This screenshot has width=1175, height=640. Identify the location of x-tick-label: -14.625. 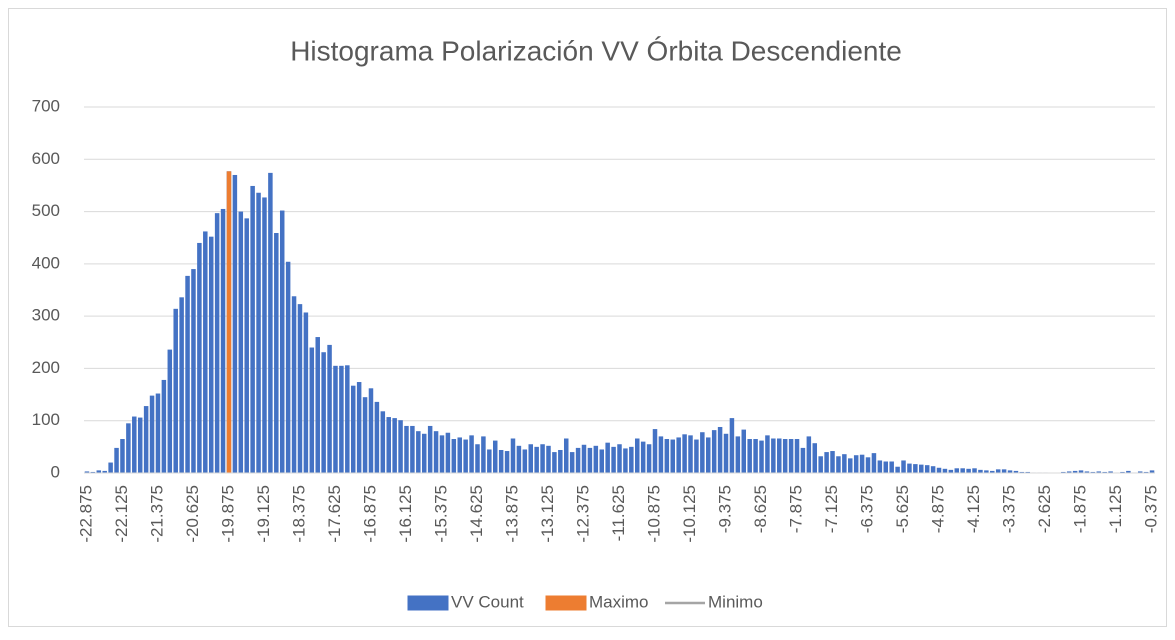
(476, 514).